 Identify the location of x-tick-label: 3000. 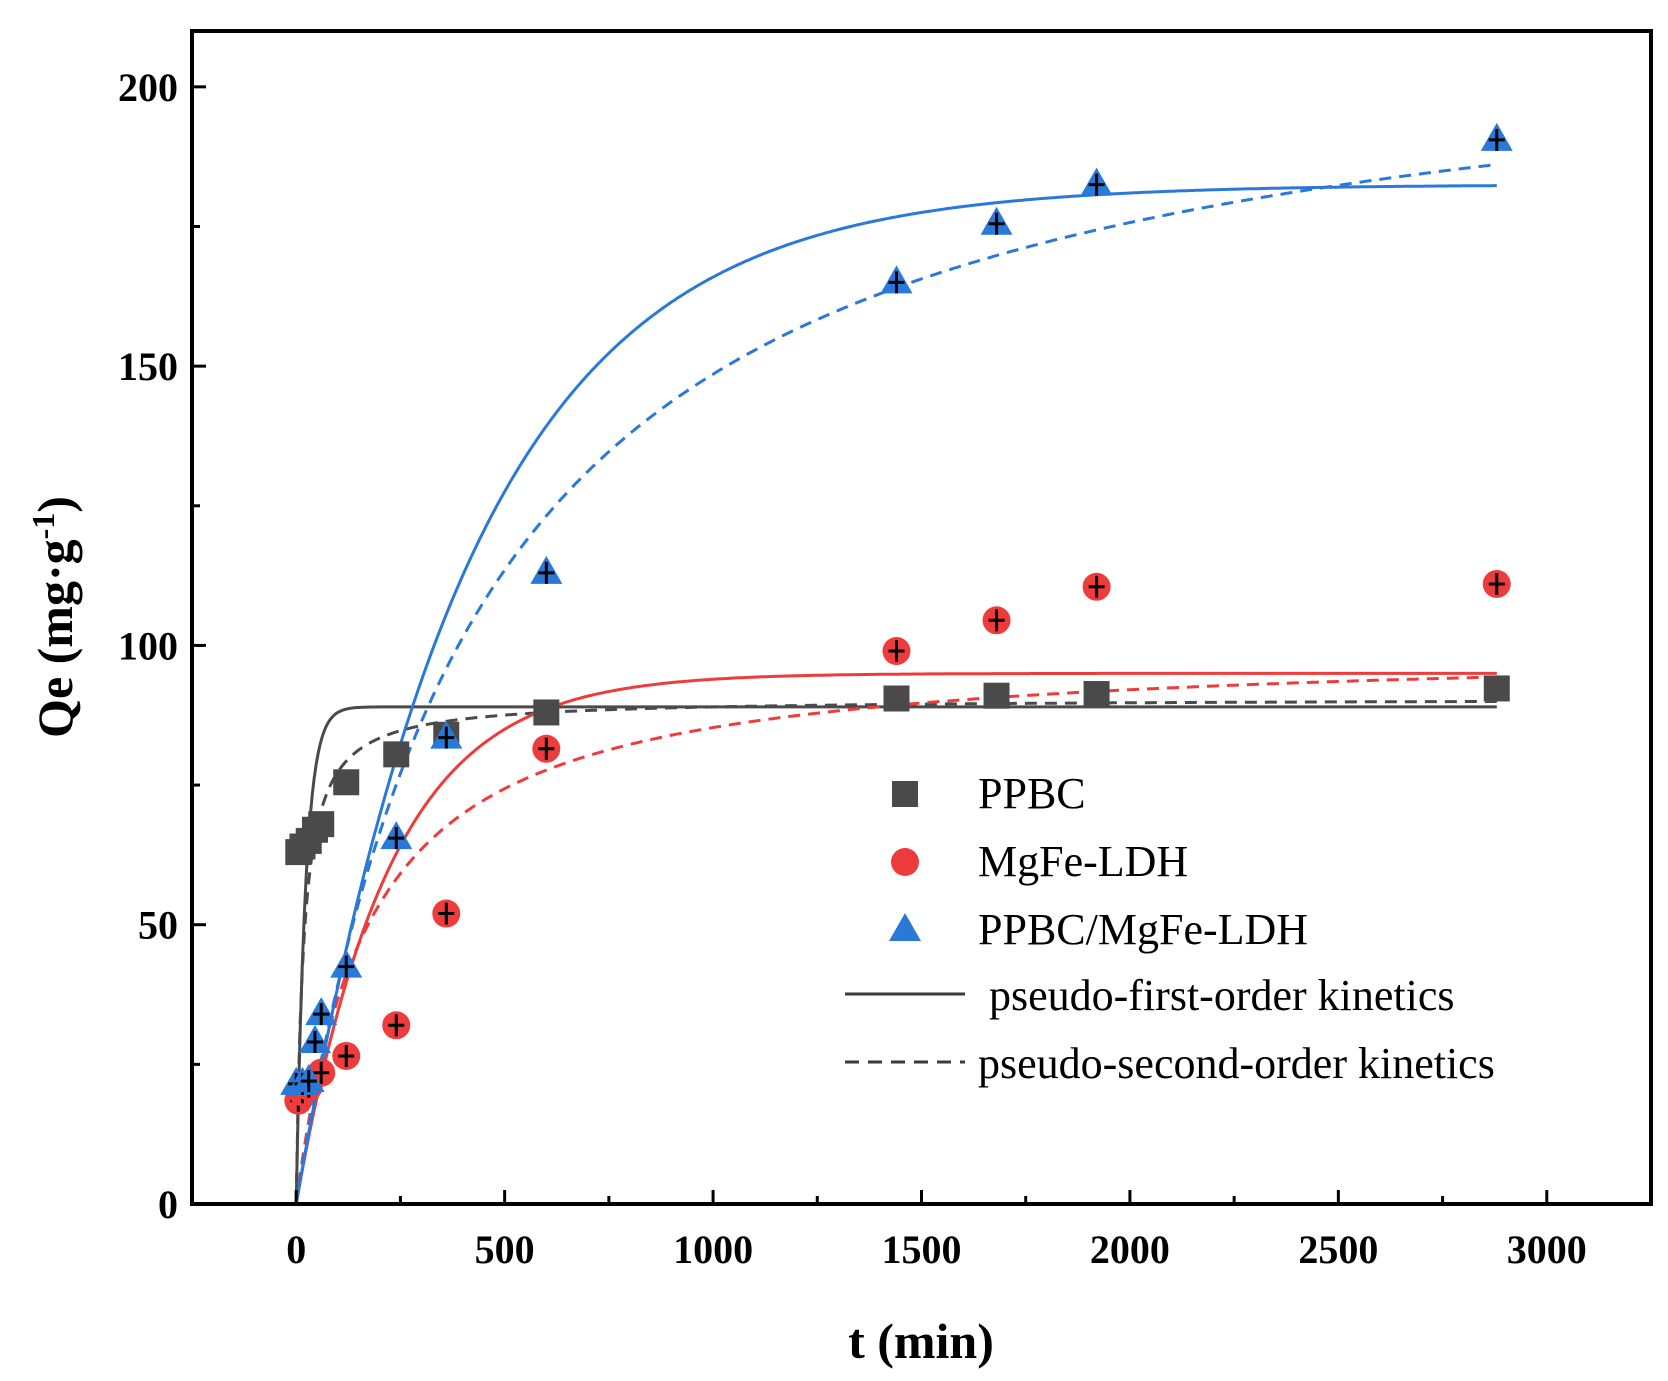
(1547, 1249).